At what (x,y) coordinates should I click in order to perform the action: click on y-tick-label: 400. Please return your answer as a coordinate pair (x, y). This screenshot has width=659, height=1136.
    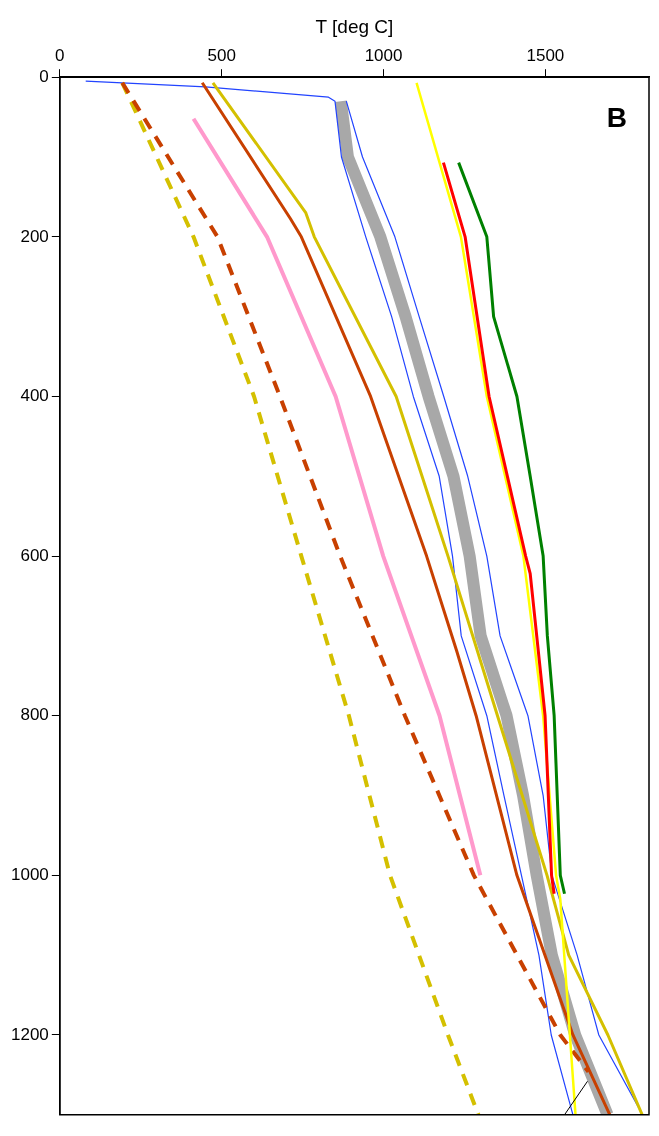
    Looking at the image, I should click on (34, 396).